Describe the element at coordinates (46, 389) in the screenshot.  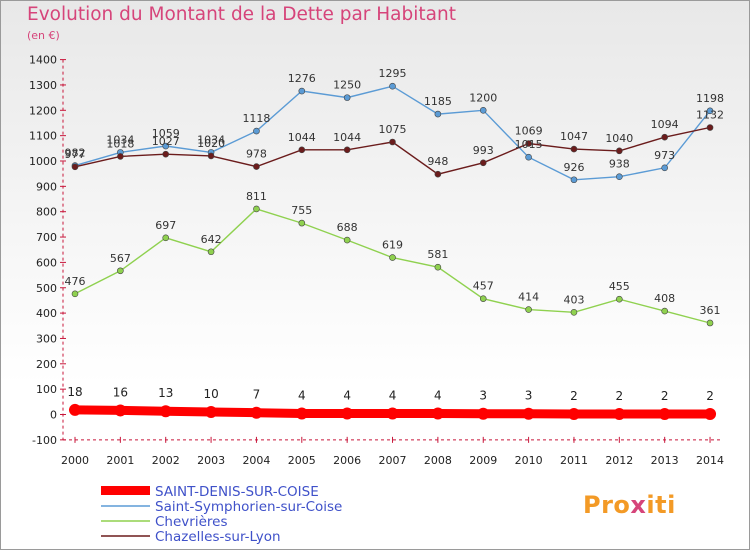
I see `y-tick-label: 100` at that location.